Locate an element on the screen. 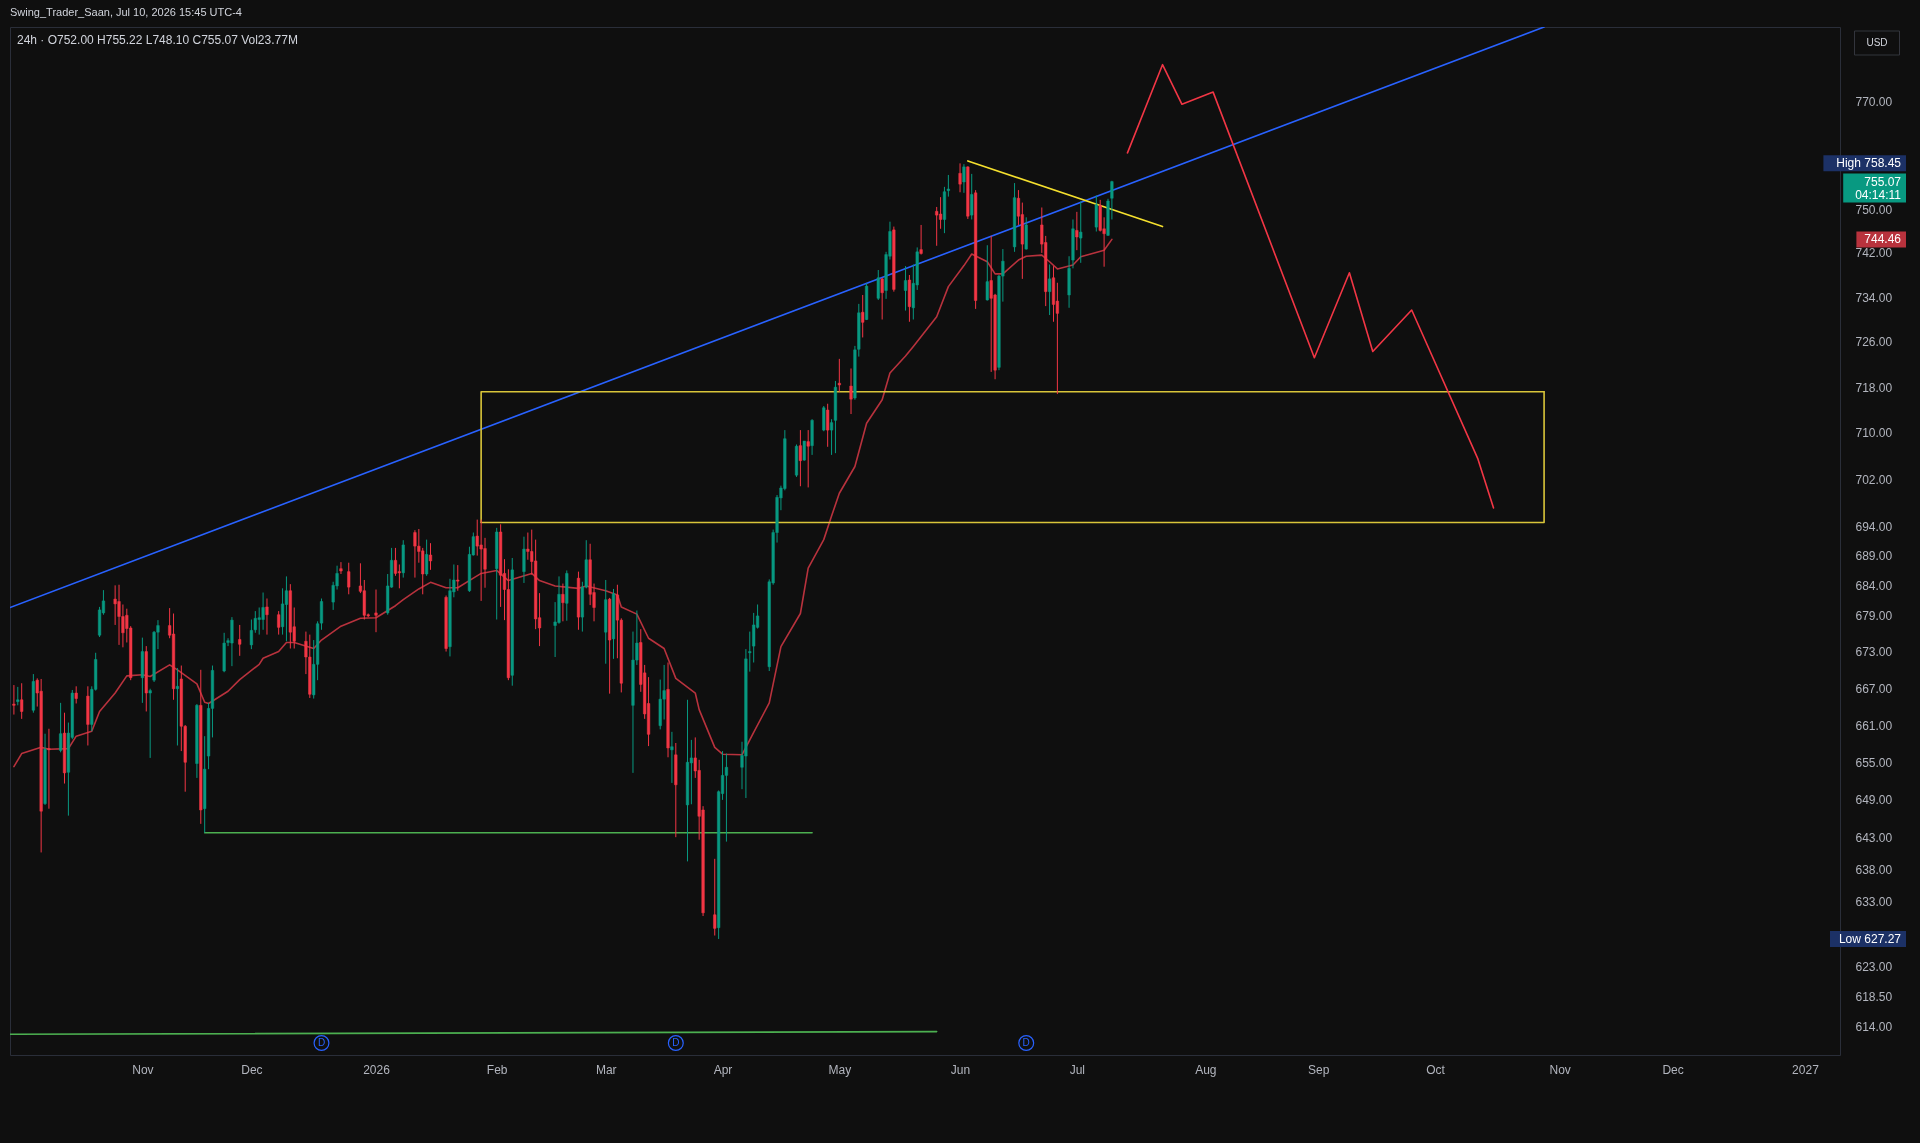 The image size is (1920, 1143). x-tick-label: May is located at coordinates (840, 1069).